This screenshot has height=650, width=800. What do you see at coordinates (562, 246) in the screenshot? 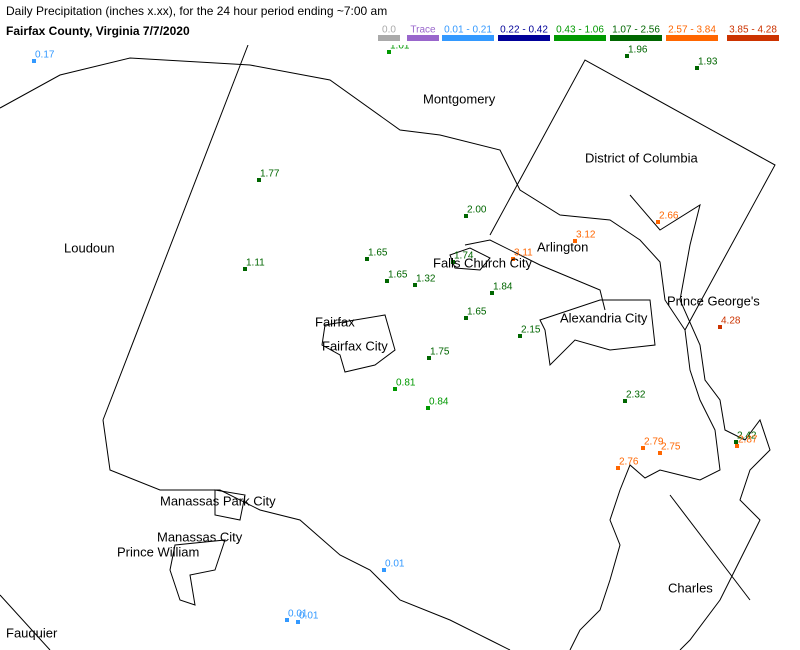
I see `place-label: Arlington` at bounding box center [562, 246].